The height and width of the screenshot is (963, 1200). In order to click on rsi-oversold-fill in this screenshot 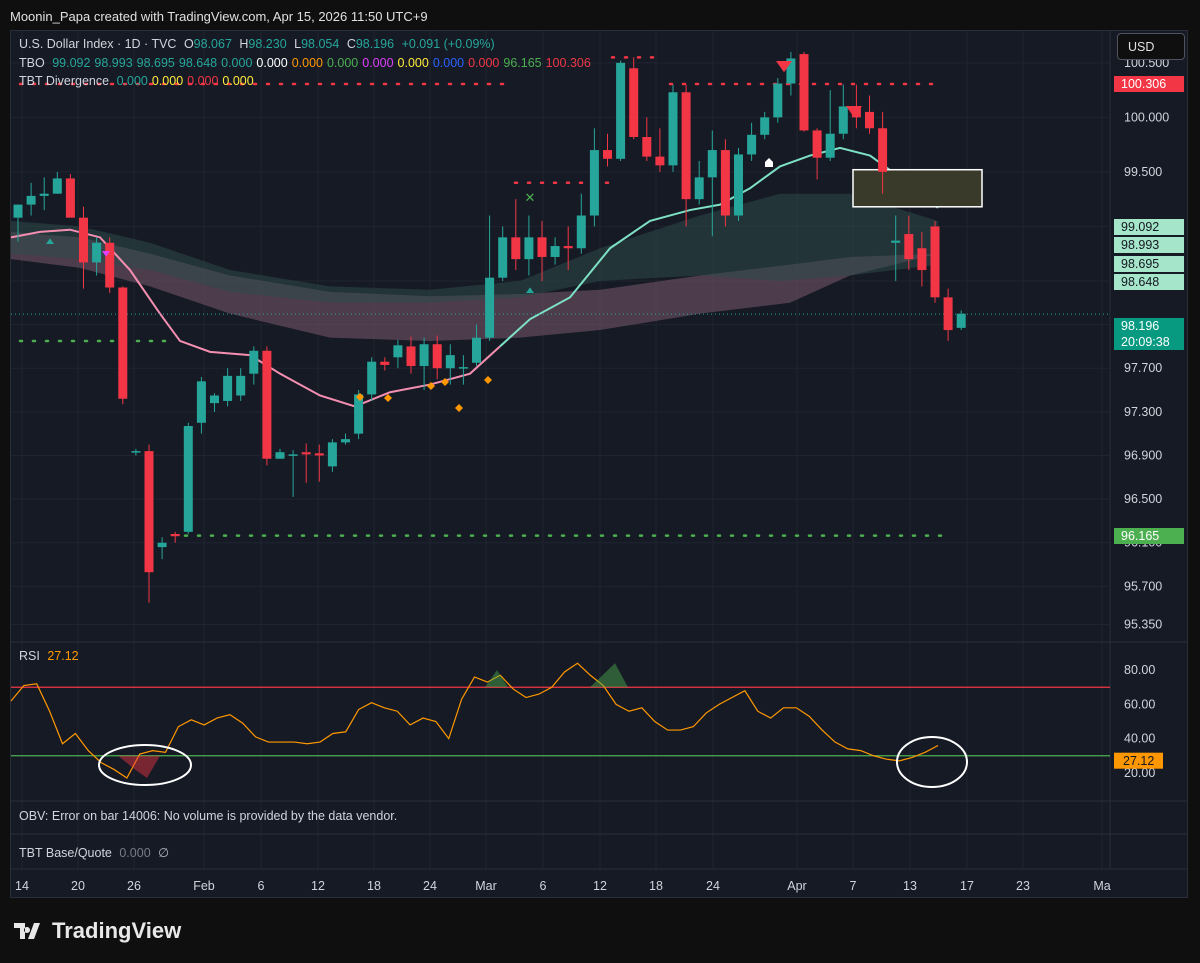, I will do `click(139, 767)`.